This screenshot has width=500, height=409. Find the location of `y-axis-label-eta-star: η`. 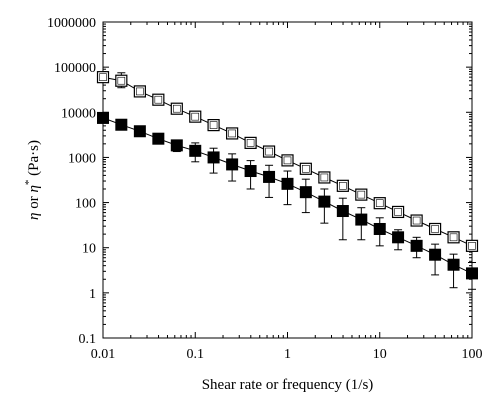

y-axis-label-eta-star: η is located at coordinates (34, 188).